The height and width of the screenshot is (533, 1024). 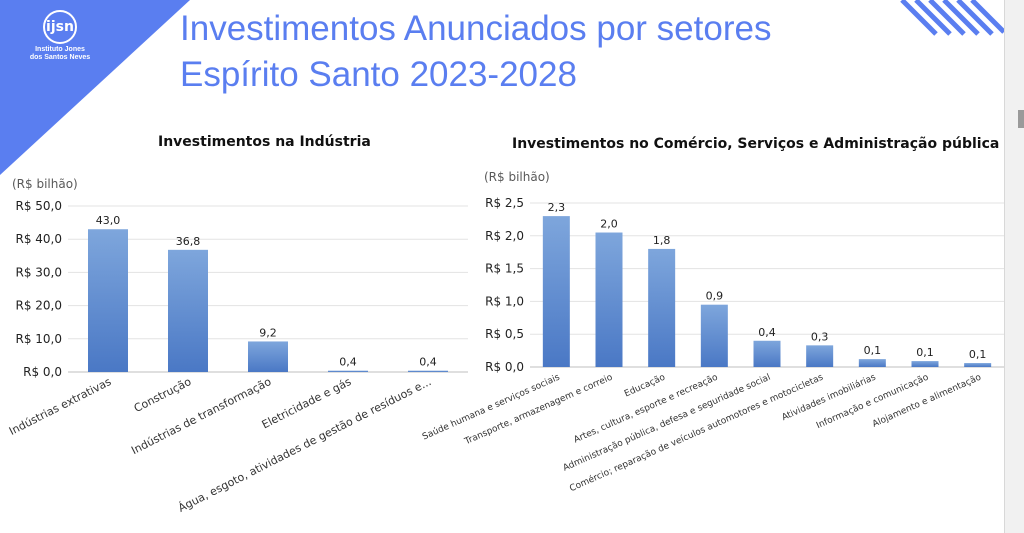 What do you see at coordinates (188, 241) in the screenshot?
I see `chart1-value-label: 36,8` at bounding box center [188, 241].